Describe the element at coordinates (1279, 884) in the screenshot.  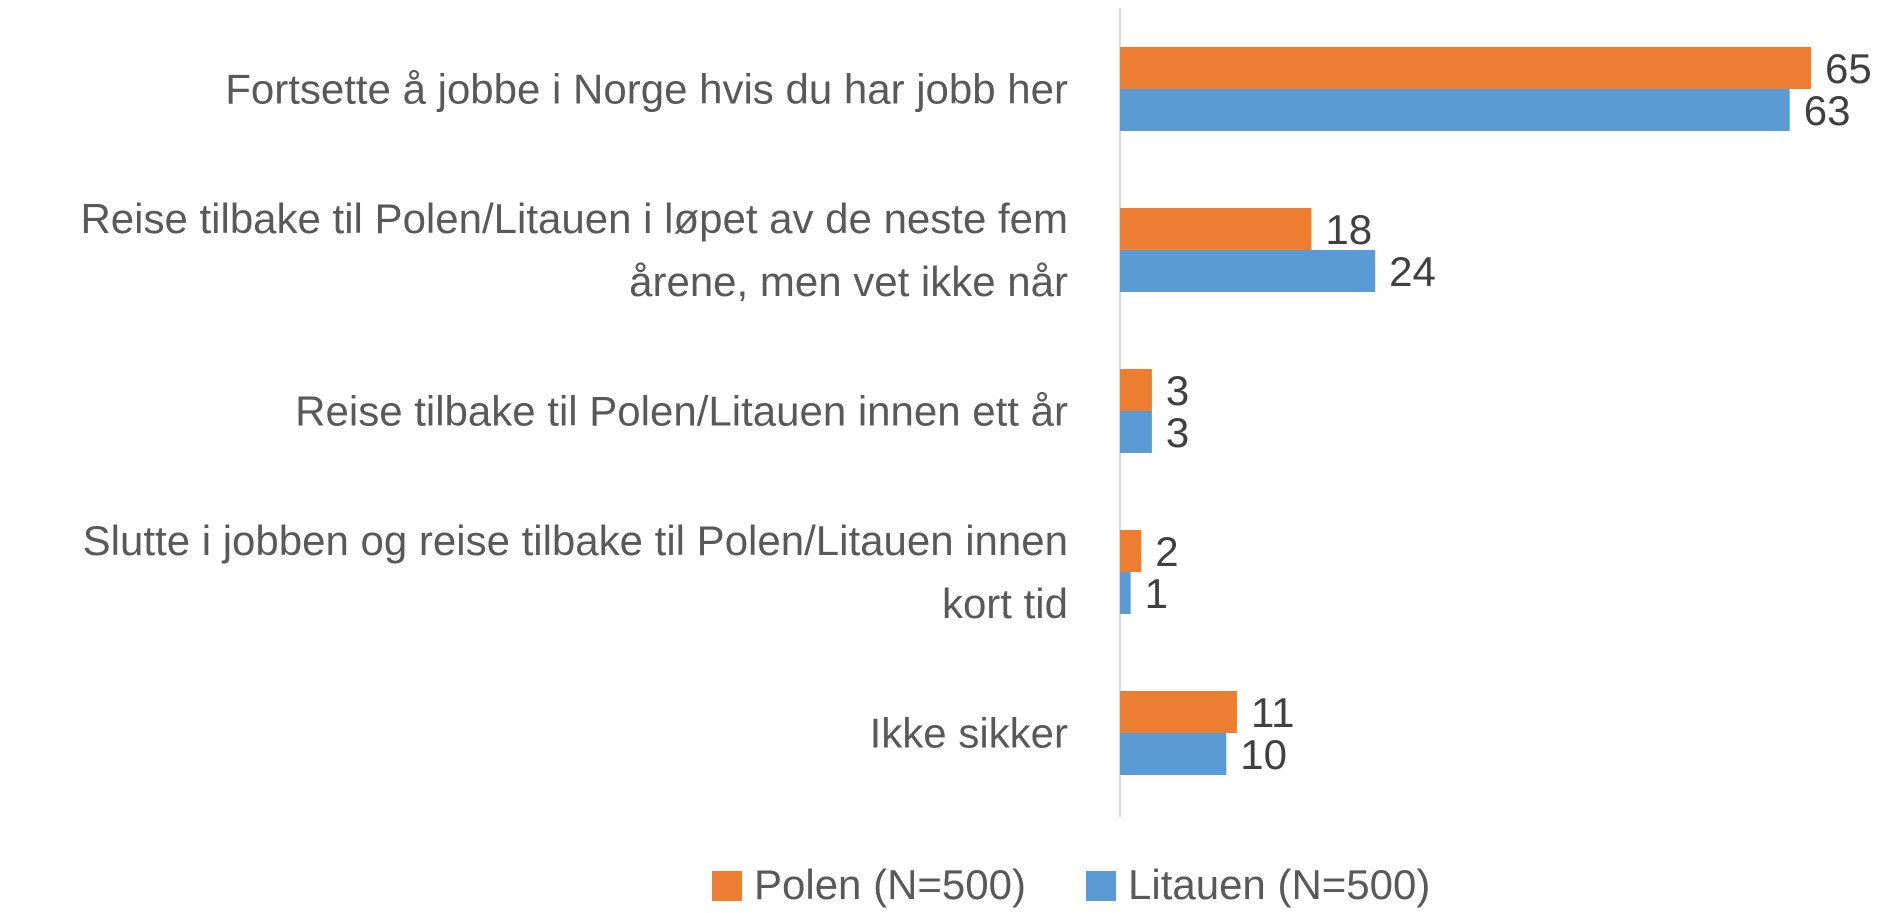
I see `legend-label: Litauen (N=500)` at that location.